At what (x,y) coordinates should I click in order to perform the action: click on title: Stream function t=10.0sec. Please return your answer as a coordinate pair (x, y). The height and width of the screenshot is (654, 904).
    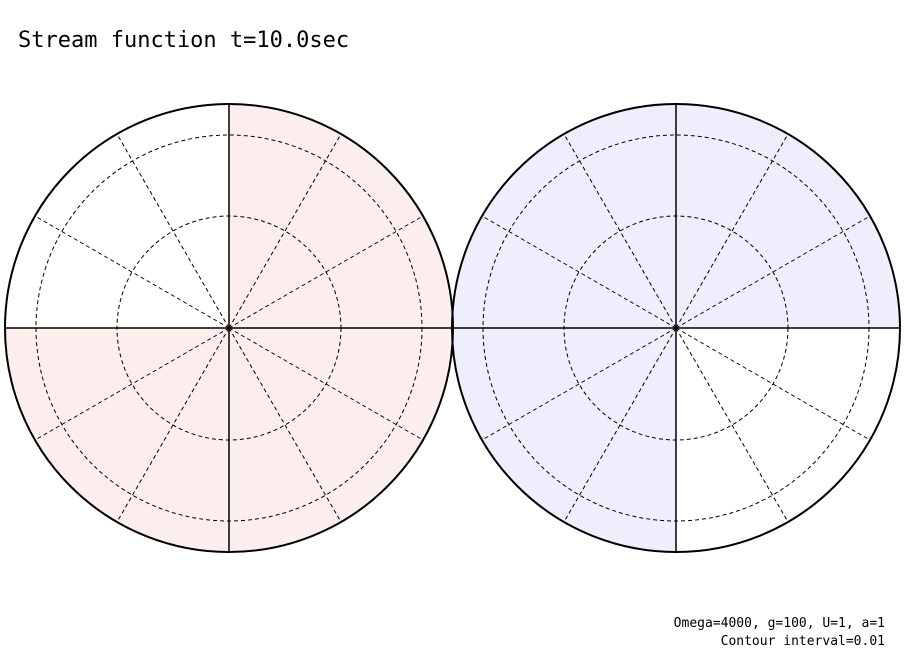
    Looking at the image, I should click on (183, 40).